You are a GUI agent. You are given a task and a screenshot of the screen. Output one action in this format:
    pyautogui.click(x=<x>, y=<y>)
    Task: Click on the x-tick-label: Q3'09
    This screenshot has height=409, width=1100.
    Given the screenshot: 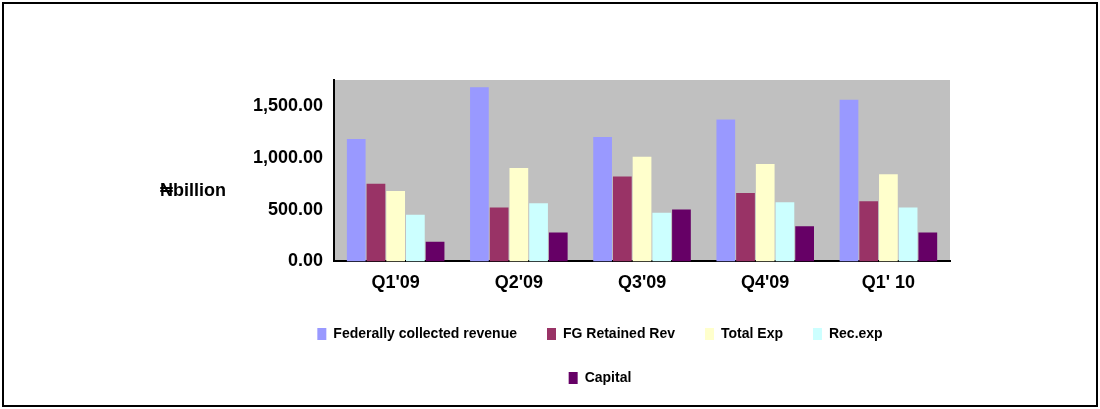 What is the action you would take?
    pyautogui.click(x=642, y=282)
    